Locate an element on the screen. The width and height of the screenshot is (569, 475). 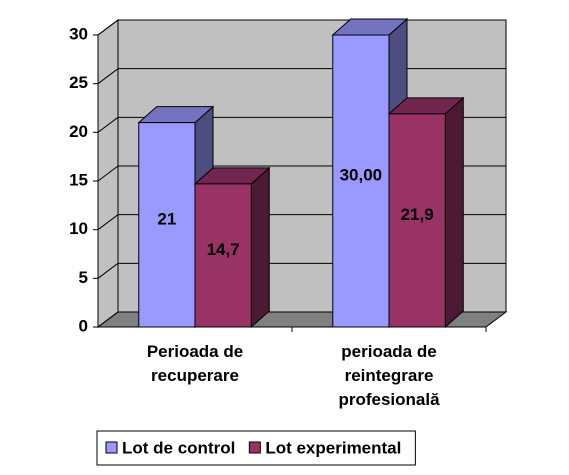
y-tick-label: 15 is located at coordinates (78, 179).